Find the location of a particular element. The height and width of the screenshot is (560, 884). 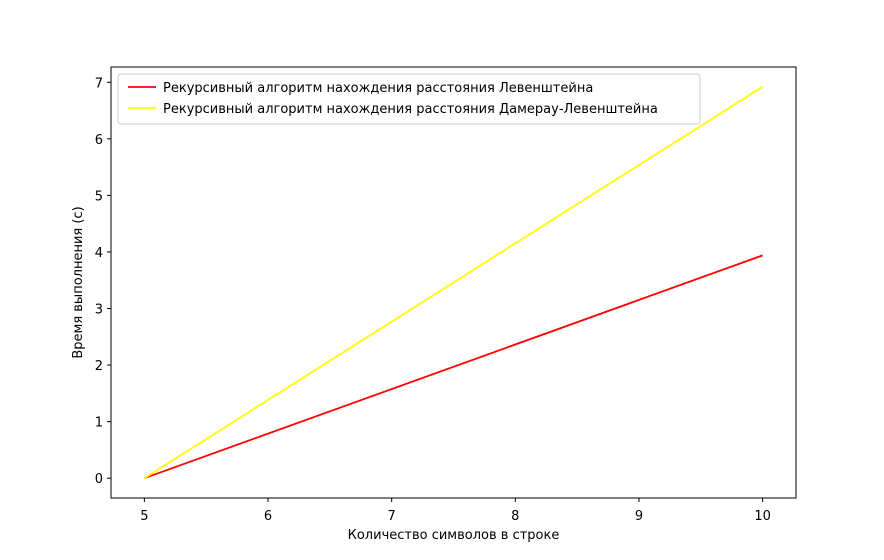

y-tick-label: 0 is located at coordinates (99, 479).